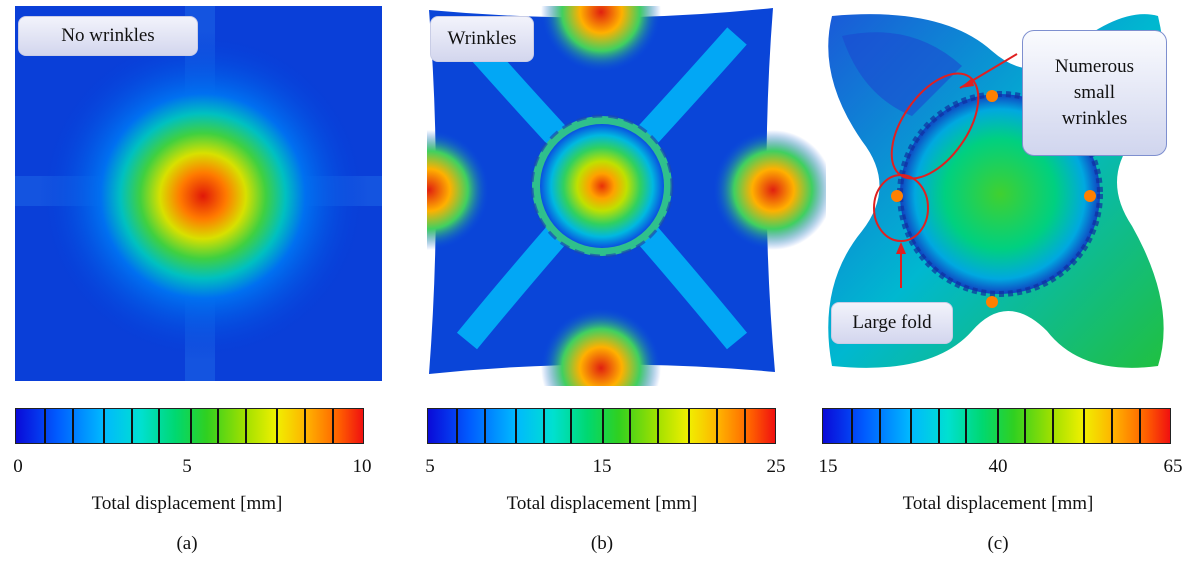 This screenshot has height=561, width=1197. Describe the element at coordinates (892, 323) in the screenshot. I see `large-fold-label: Large fold` at that location.